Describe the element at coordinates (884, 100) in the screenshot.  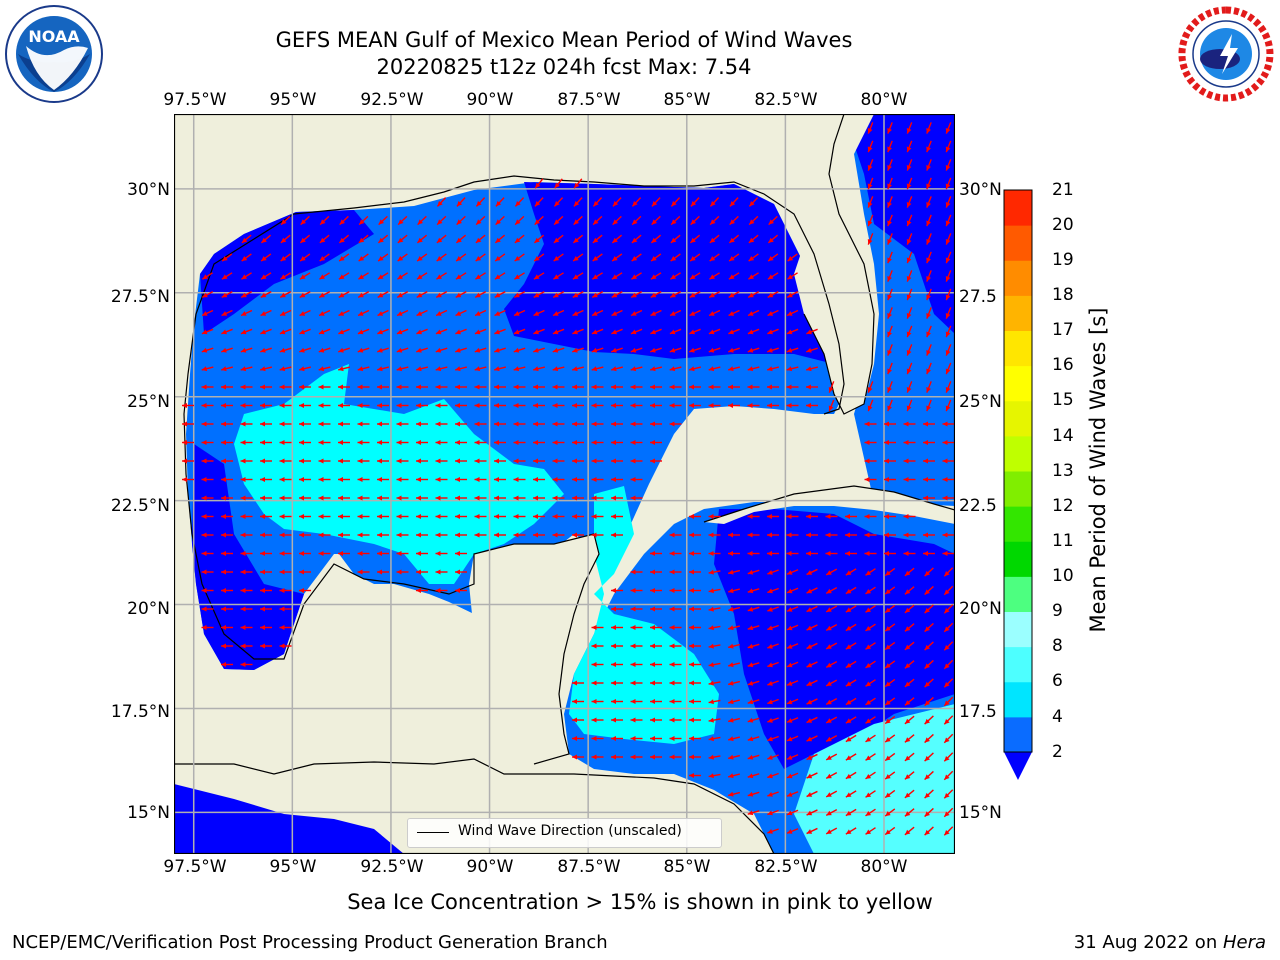
I see `lon-tick-top: 80°W` at that location.